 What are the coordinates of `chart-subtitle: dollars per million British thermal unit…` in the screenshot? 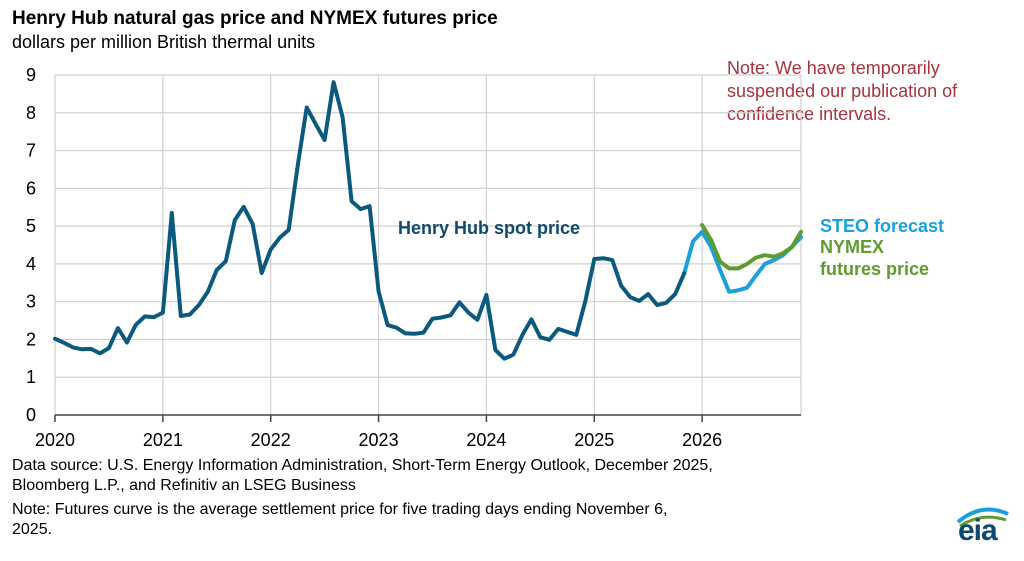 It's located at (164, 42).